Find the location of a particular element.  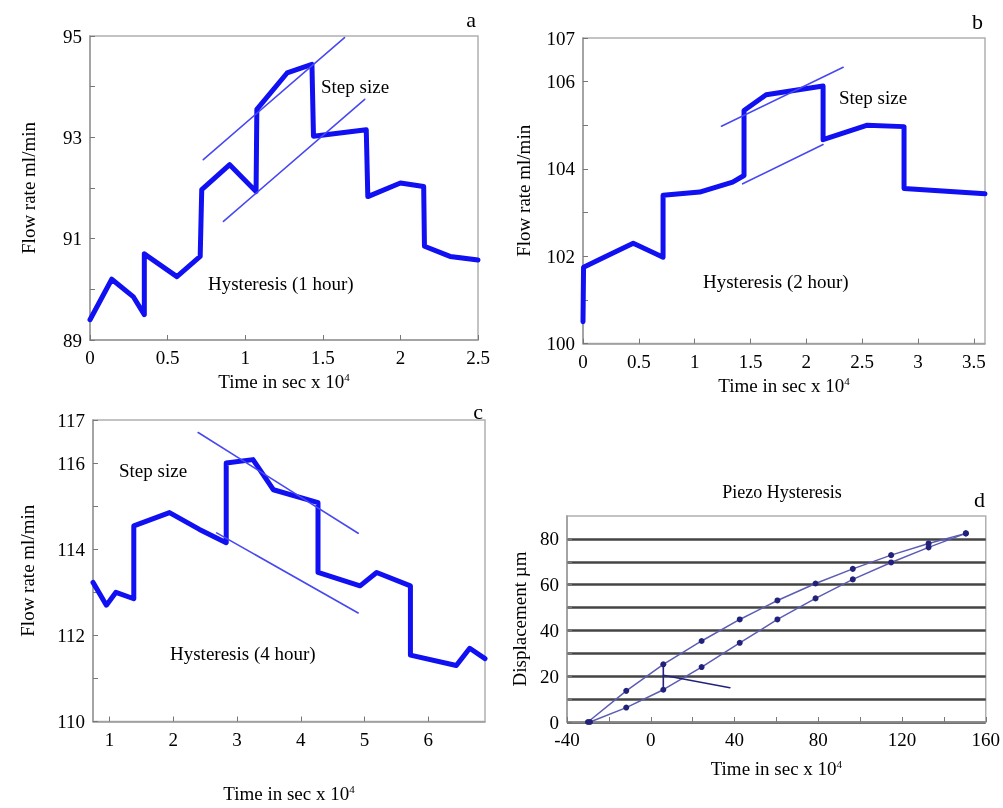

text: d is located at coordinates (979, 499).